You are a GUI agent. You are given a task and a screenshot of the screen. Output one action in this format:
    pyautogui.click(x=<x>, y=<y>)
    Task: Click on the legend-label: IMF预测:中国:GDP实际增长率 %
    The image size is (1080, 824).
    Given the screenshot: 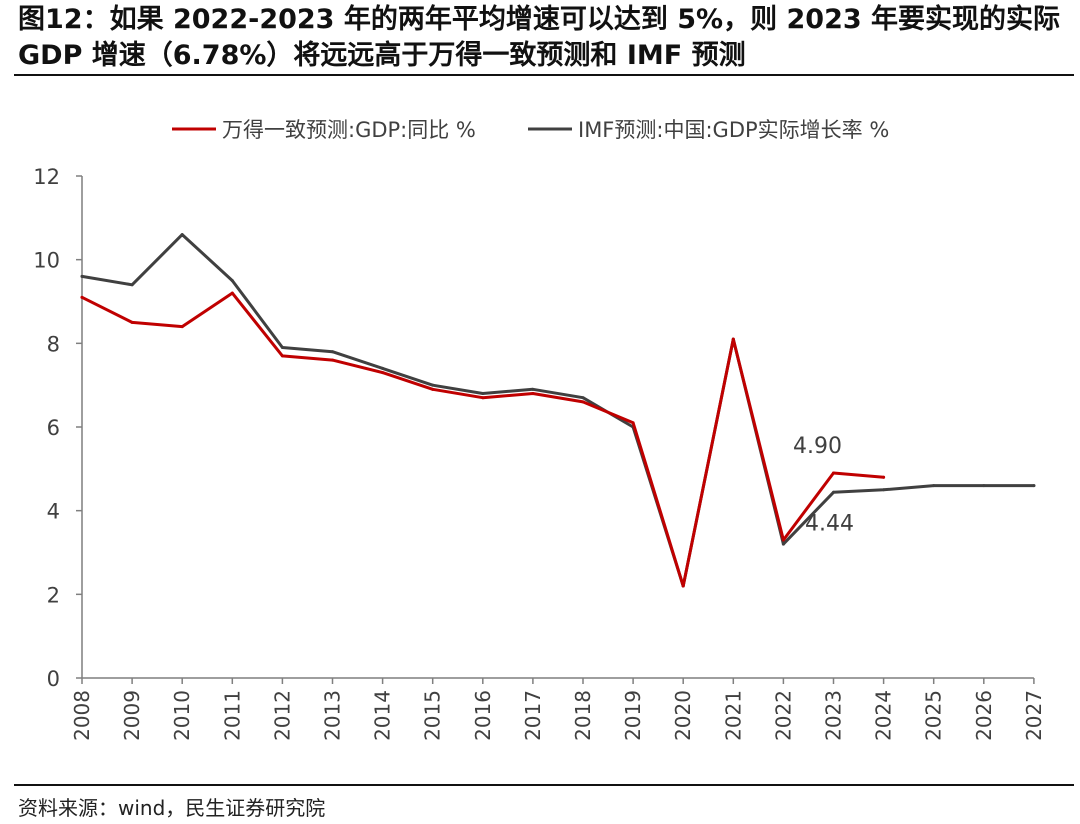 What is the action you would take?
    pyautogui.click(x=733, y=130)
    